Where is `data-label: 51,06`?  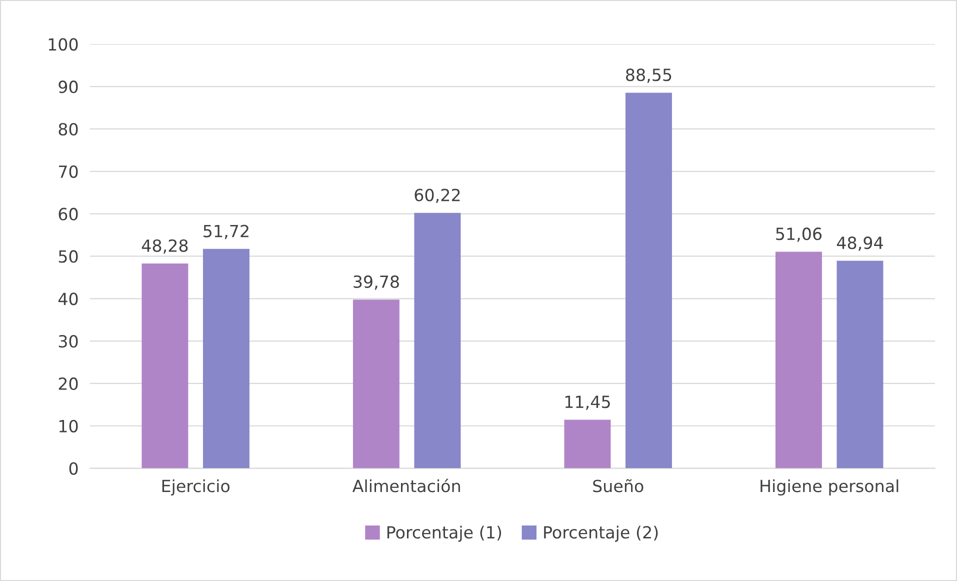
data-label: 51,06 is located at coordinates (799, 235).